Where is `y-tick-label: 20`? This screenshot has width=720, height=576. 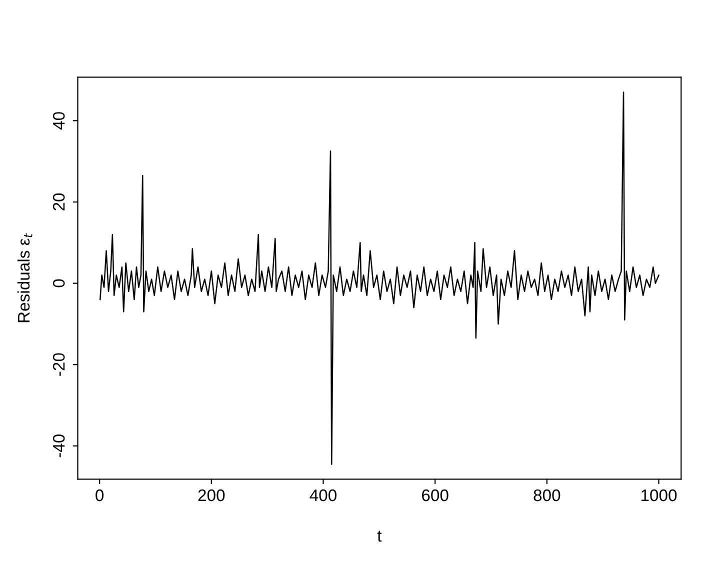
y-tick-label: 20 is located at coordinates (58, 201).